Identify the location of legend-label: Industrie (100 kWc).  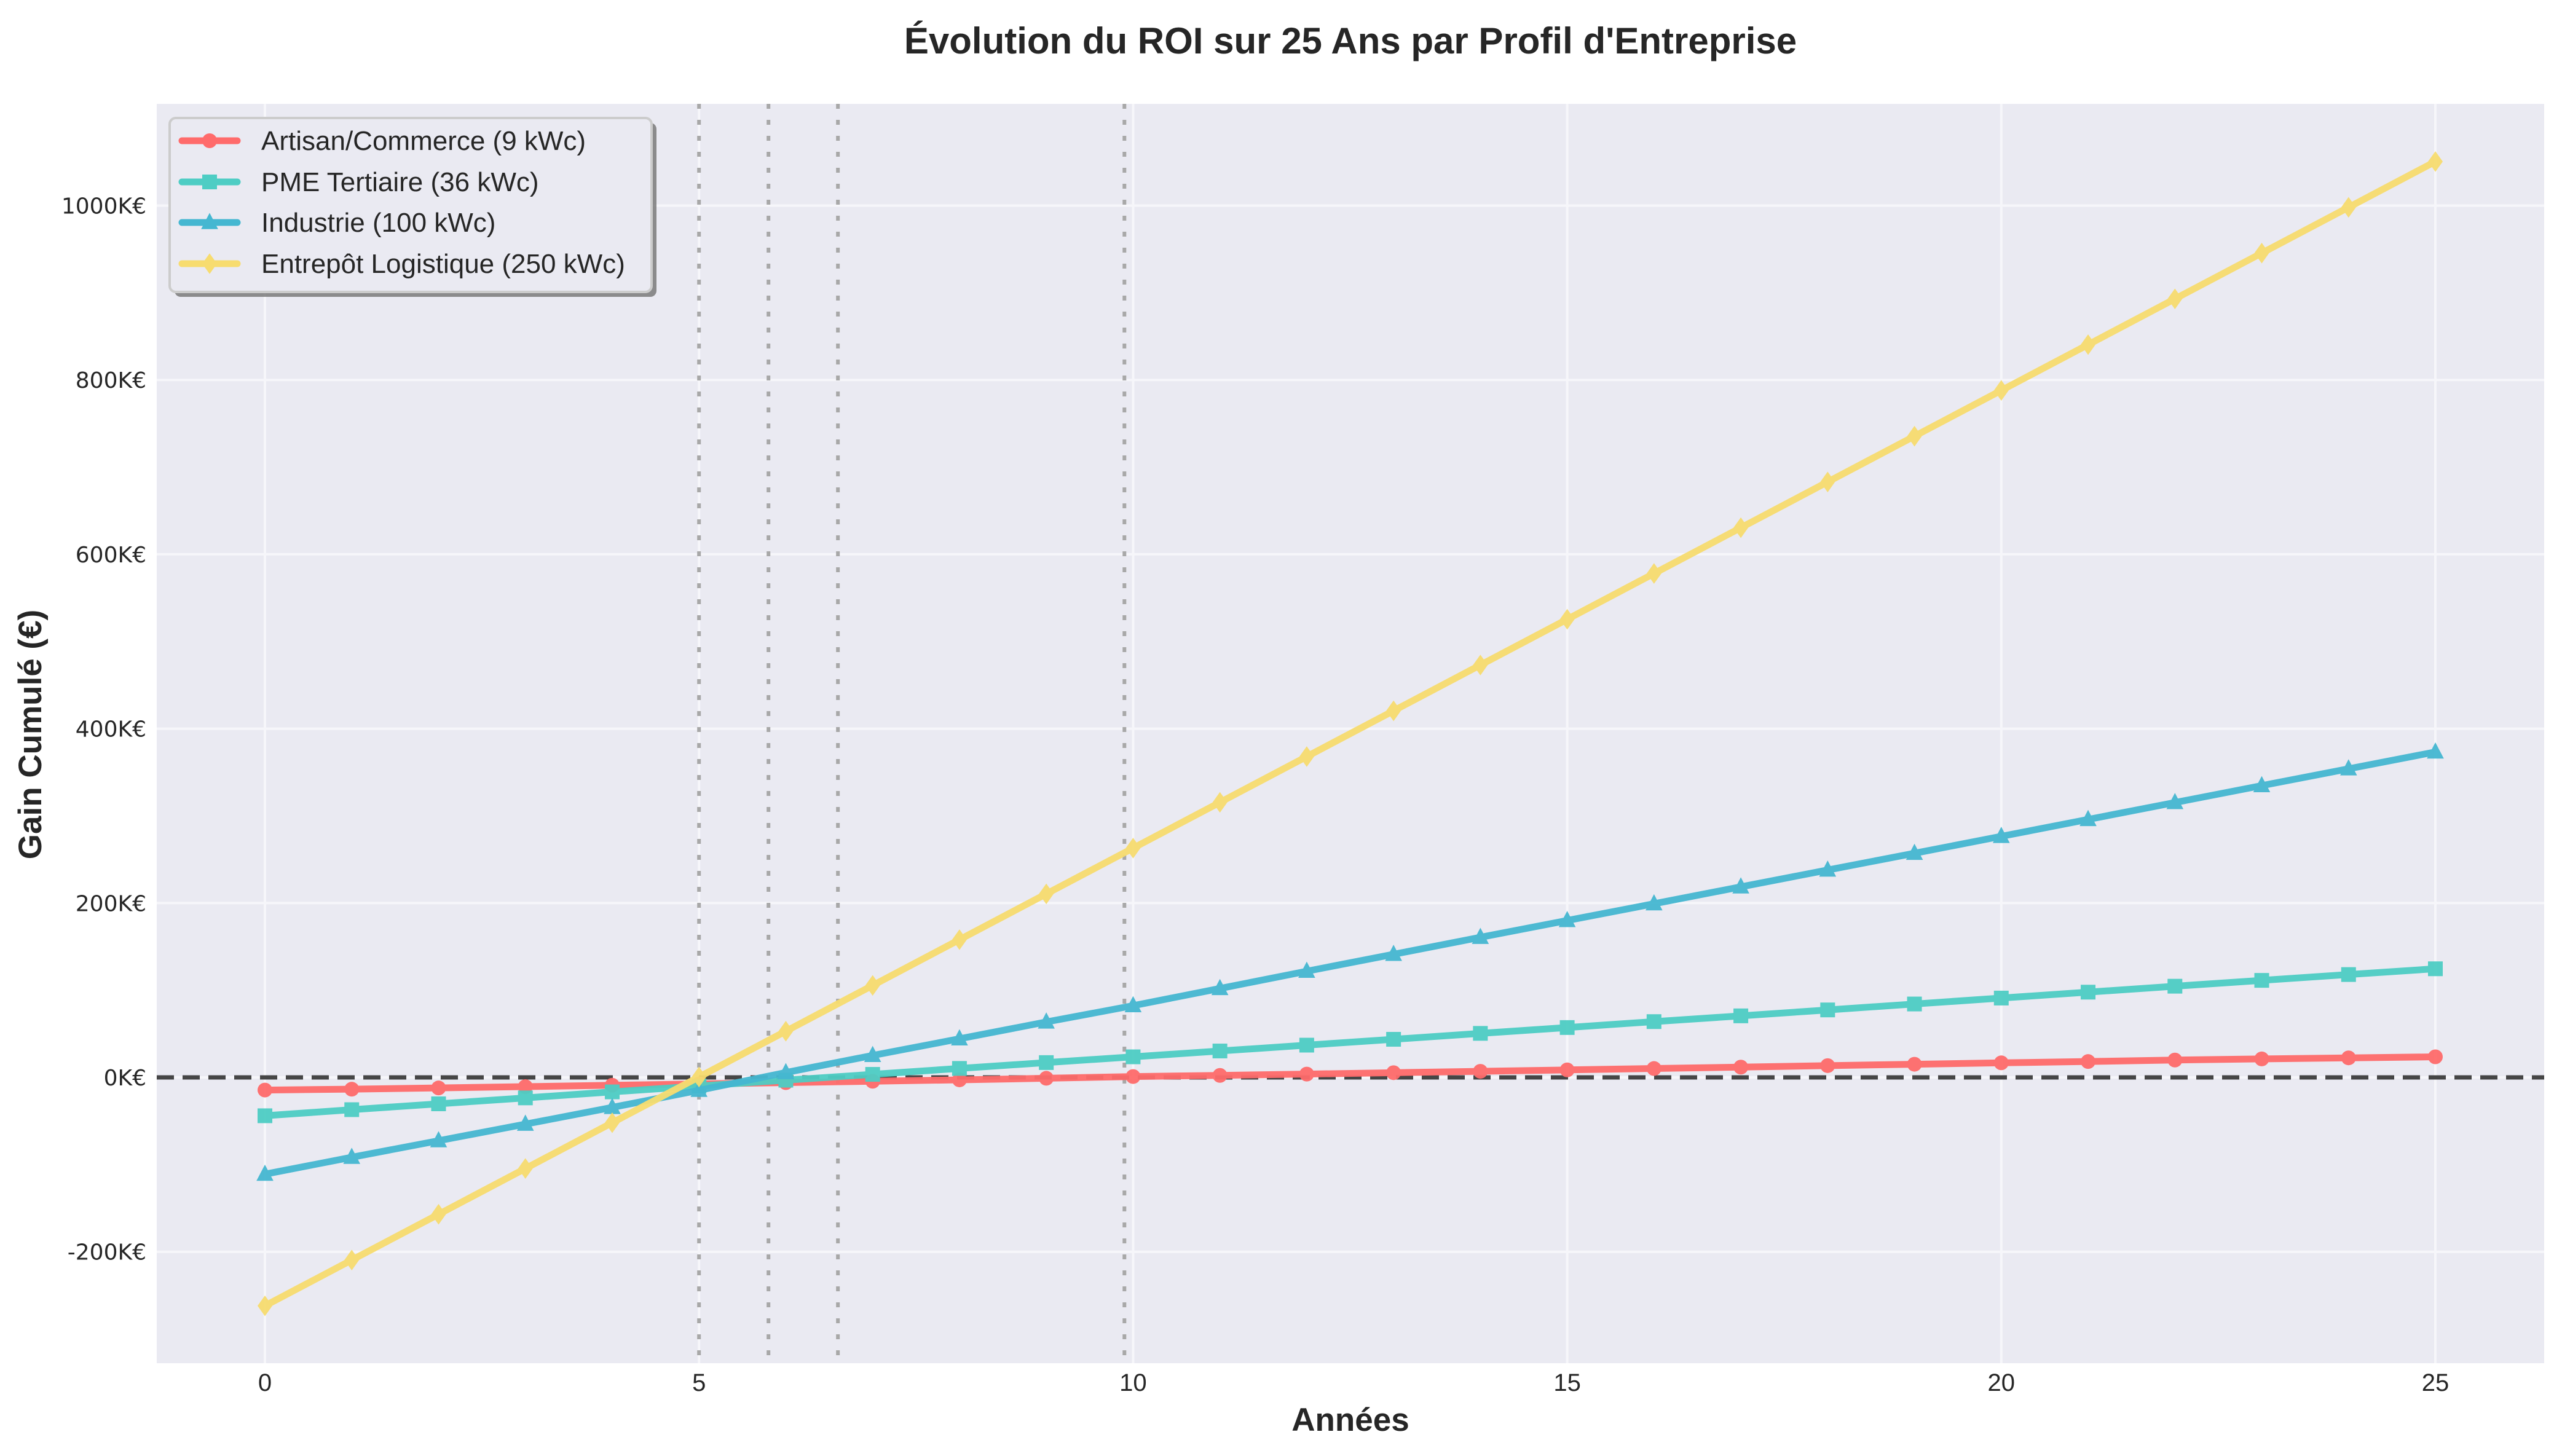
(378, 223).